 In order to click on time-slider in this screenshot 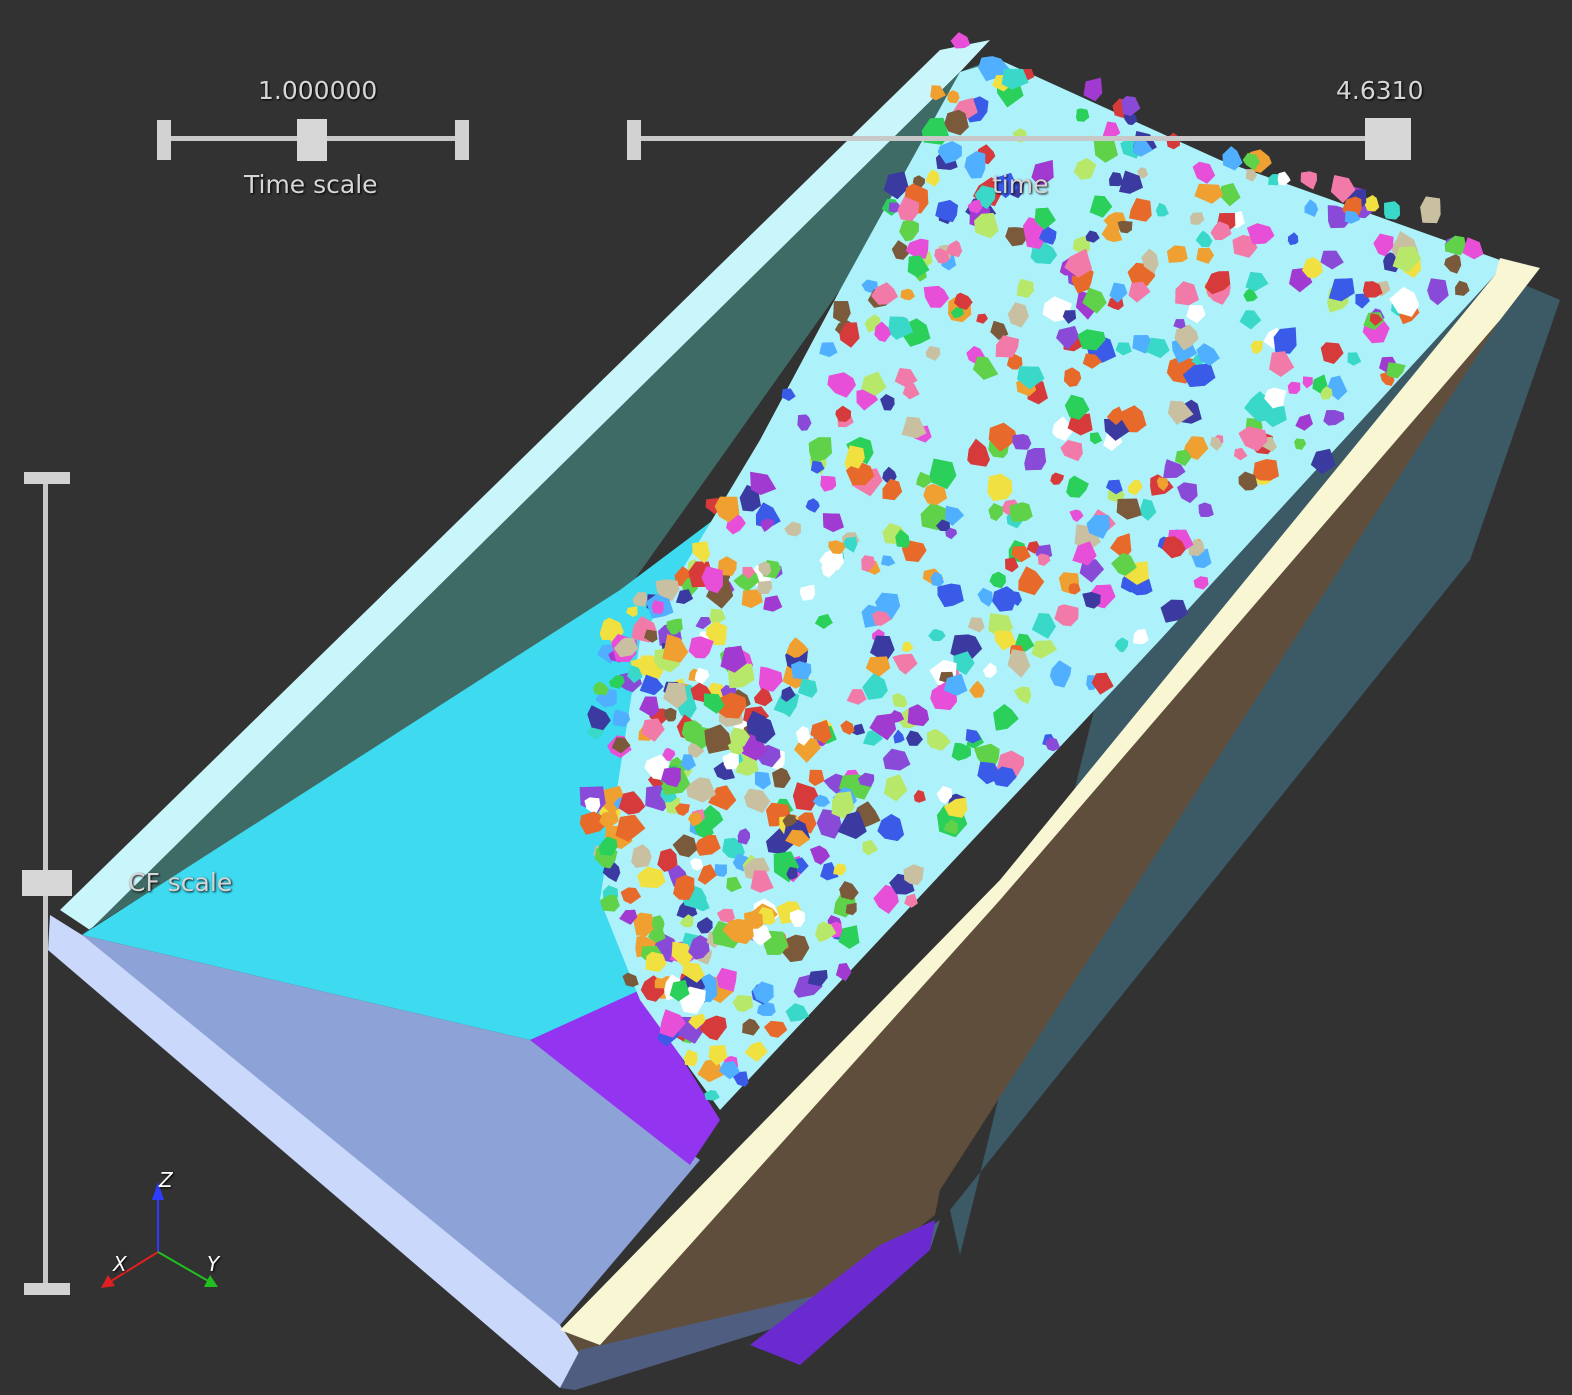, I will do `click(1020, 140)`.